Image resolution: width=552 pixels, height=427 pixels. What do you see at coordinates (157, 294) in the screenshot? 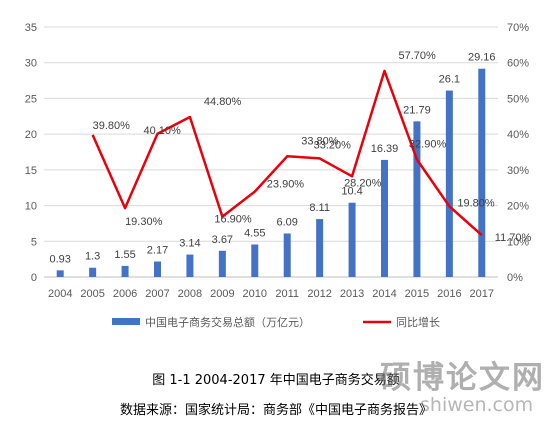
I see `x-tick-label: 2007` at bounding box center [157, 294].